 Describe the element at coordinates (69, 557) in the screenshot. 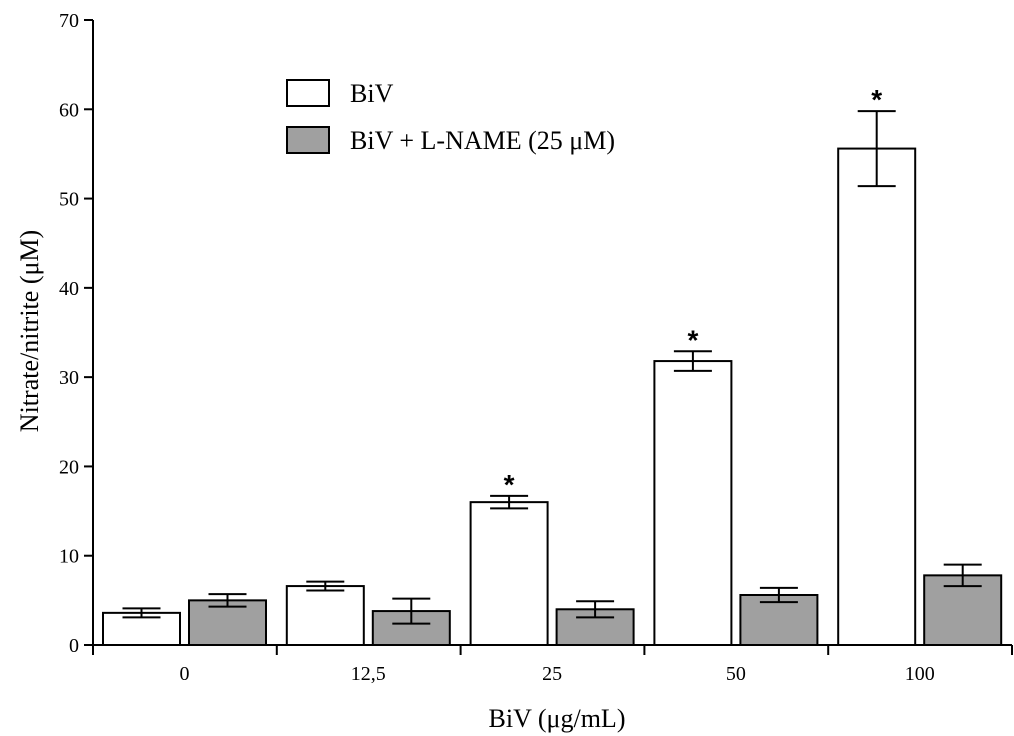

I see `y-tick-label: 10` at that location.